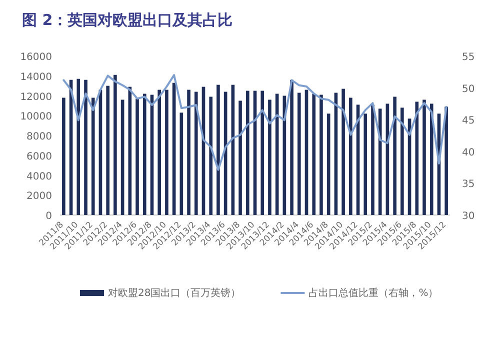  Describe the element at coordinates (373, 293) in the screenshot. I see `legend-label: 占出口总值比重（右轴，%）` at that location.